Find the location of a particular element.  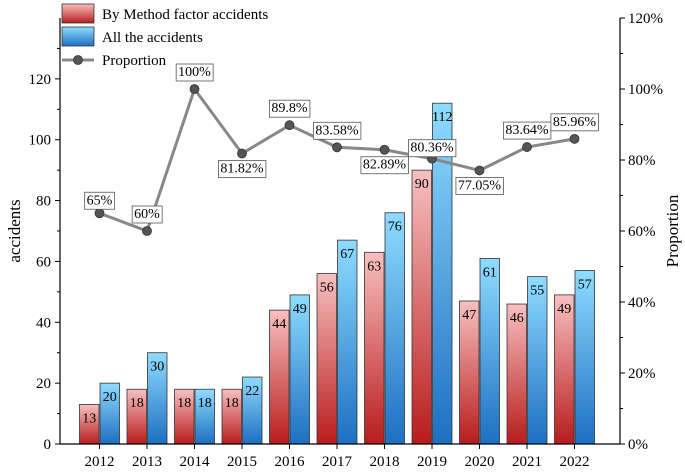

y-axis-right-title: Proportion is located at coordinates (672, 230).